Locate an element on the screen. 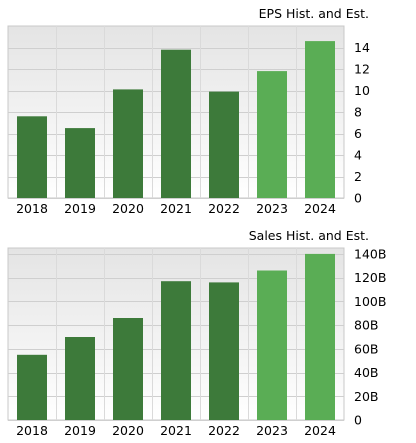 This screenshot has height=443, width=416. eps-x-tick-label: 2018 is located at coordinates (32, 208).